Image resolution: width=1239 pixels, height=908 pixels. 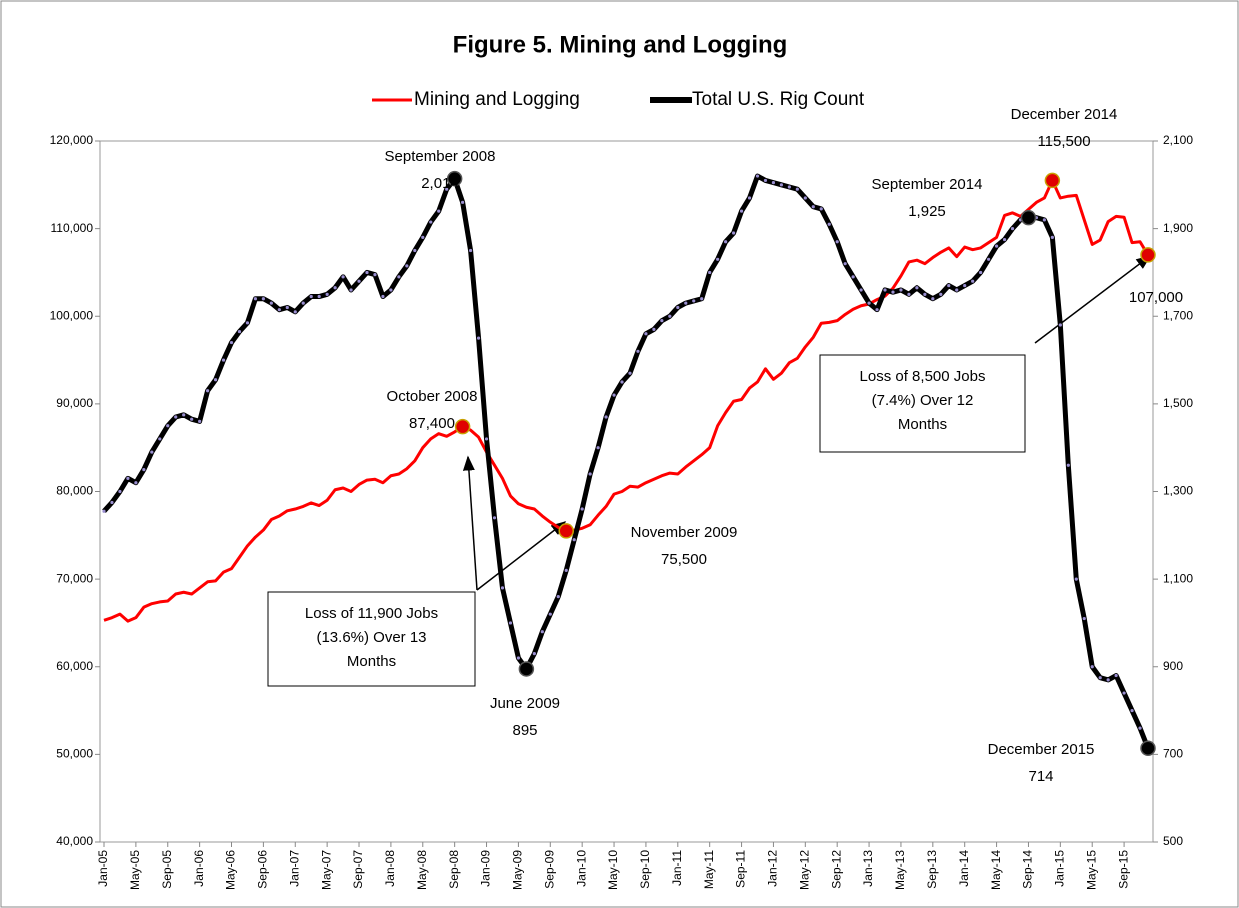 I want to click on x-tick-label: Sep-05, so click(x=167, y=869).